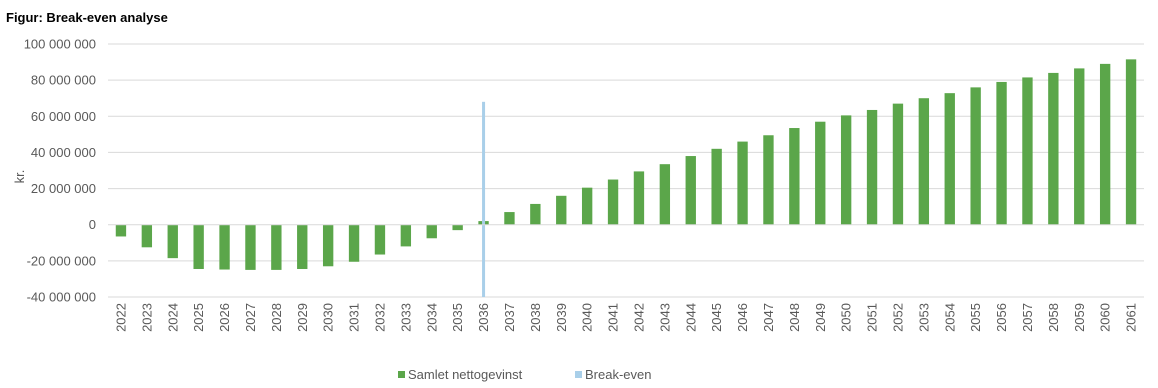 The width and height of the screenshot is (1158, 388). What do you see at coordinates (1027, 317) in the screenshot?
I see `x-tick-label: 2057` at bounding box center [1027, 317].